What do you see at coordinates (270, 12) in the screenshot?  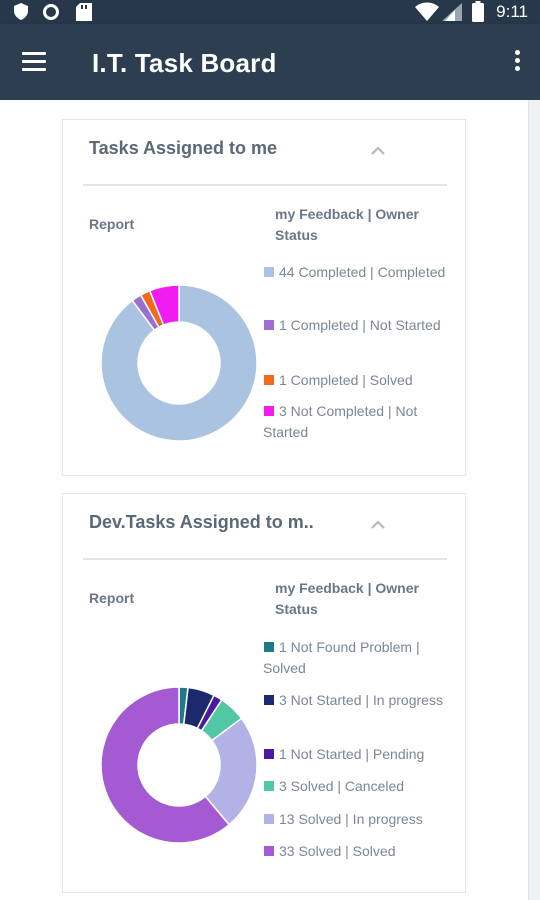 I see `status-bar: 9:11` at bounding box center [270, 12].